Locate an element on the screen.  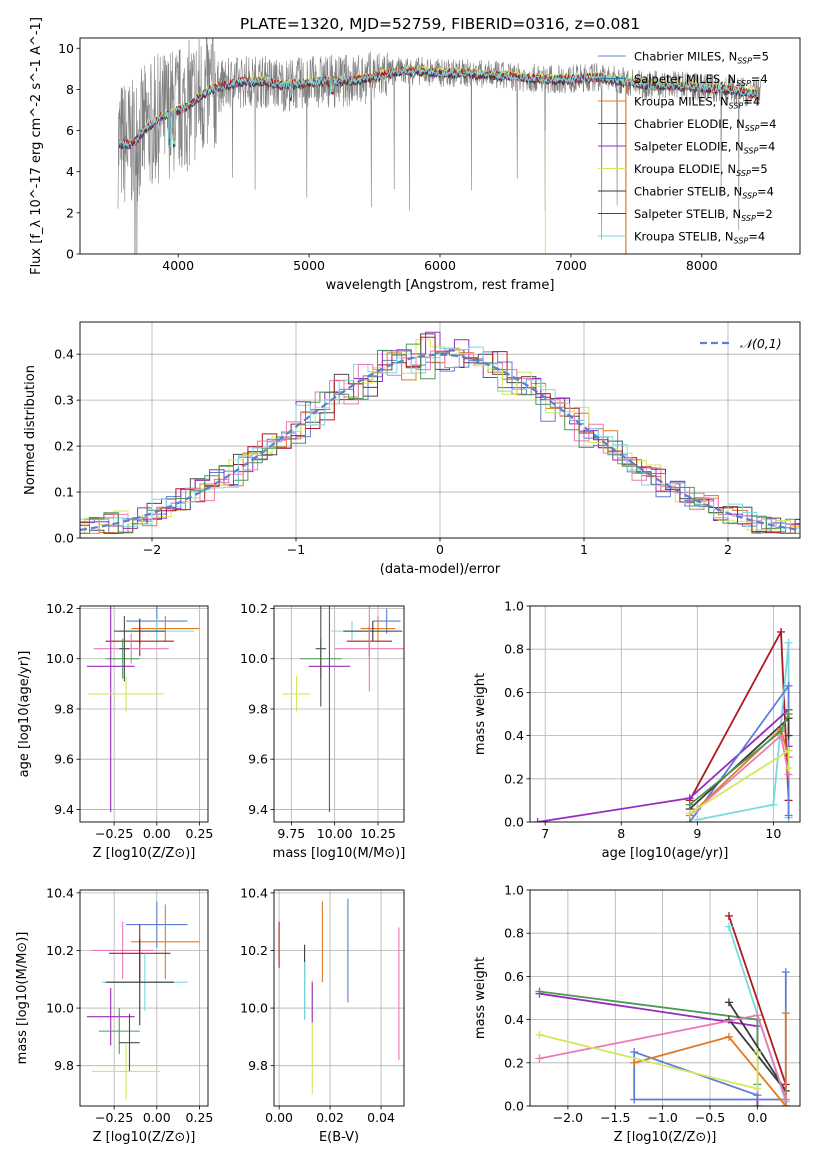
x-tick-label: 0 is located at coordinates (440, 549).